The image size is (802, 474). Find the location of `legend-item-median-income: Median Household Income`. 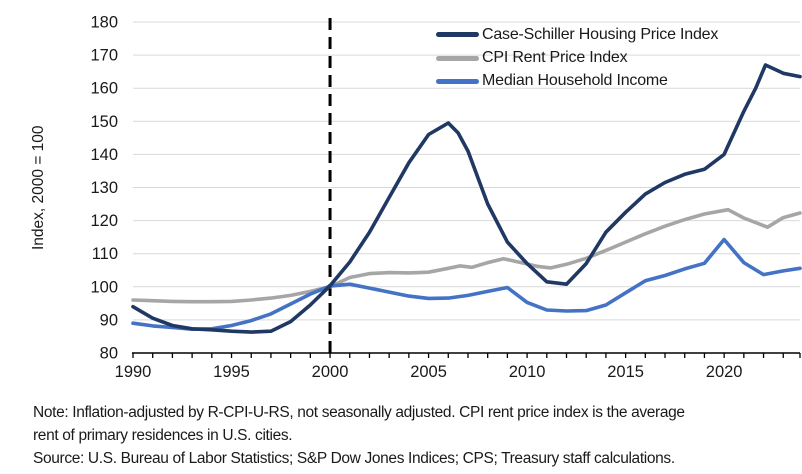

legend-item-median-income: Median Household Income is located at coordinates (577, 81).